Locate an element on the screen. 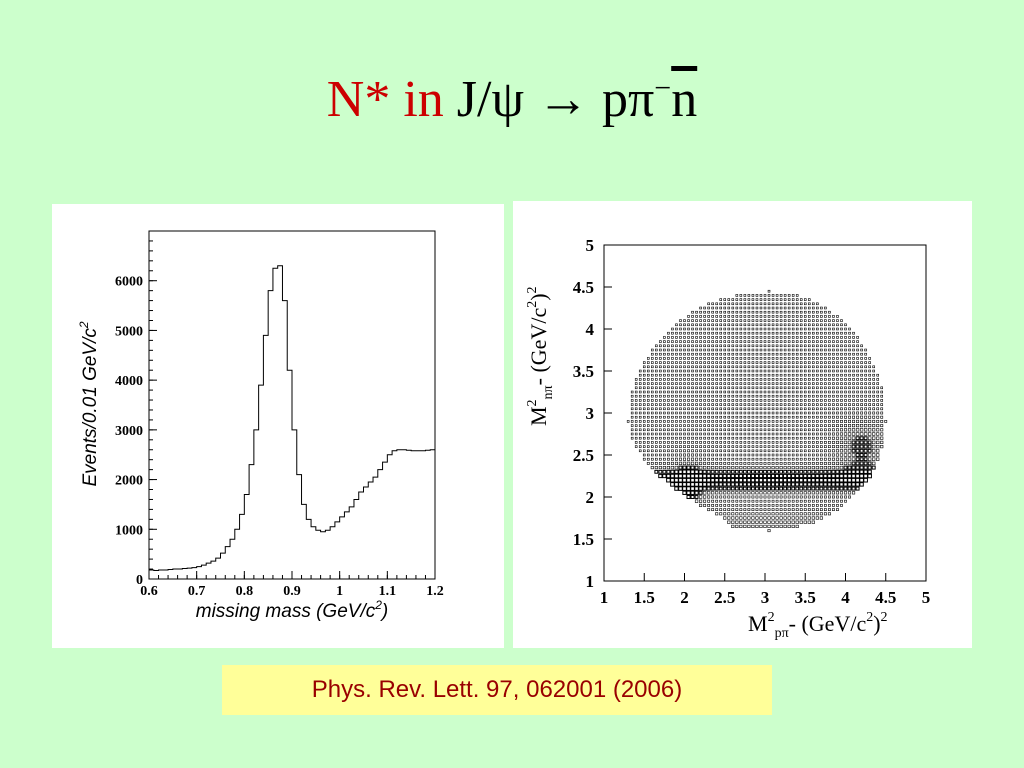 The height and width of the screenshot is (768, 1024). hist-x-tick-label: 0.6 is located at coordinates (149, 591).